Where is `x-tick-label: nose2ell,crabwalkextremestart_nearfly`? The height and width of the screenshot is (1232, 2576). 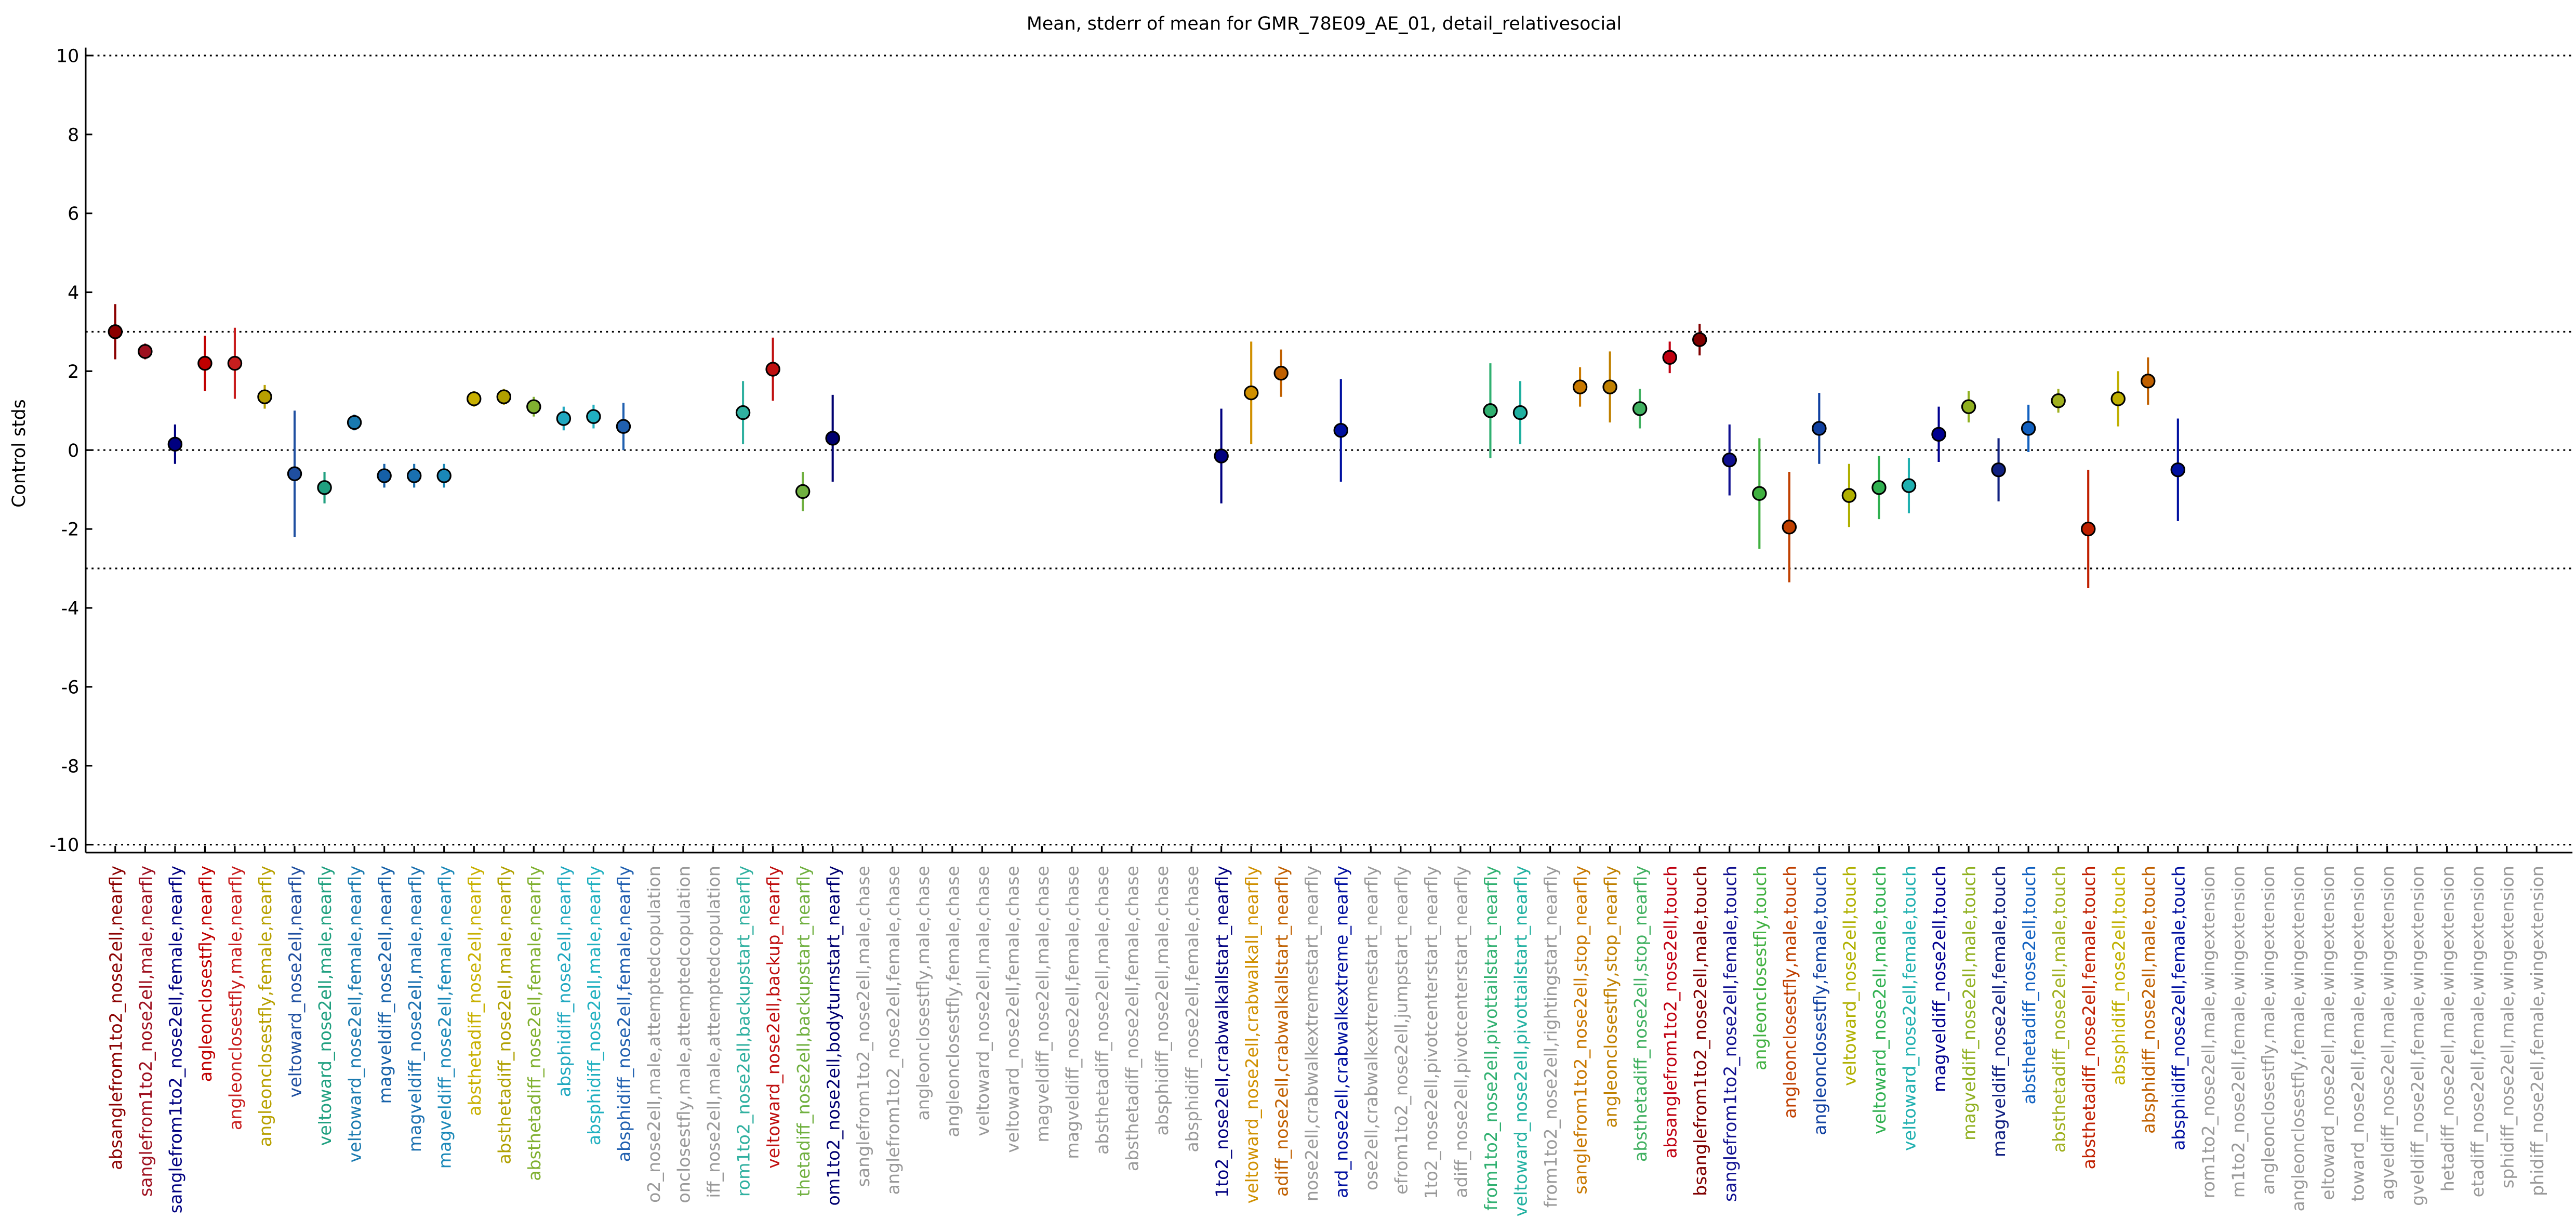 x-tick-label: nose2ell,crabwalkextremestart_nearfly is located at coordinates (1312, 1033).